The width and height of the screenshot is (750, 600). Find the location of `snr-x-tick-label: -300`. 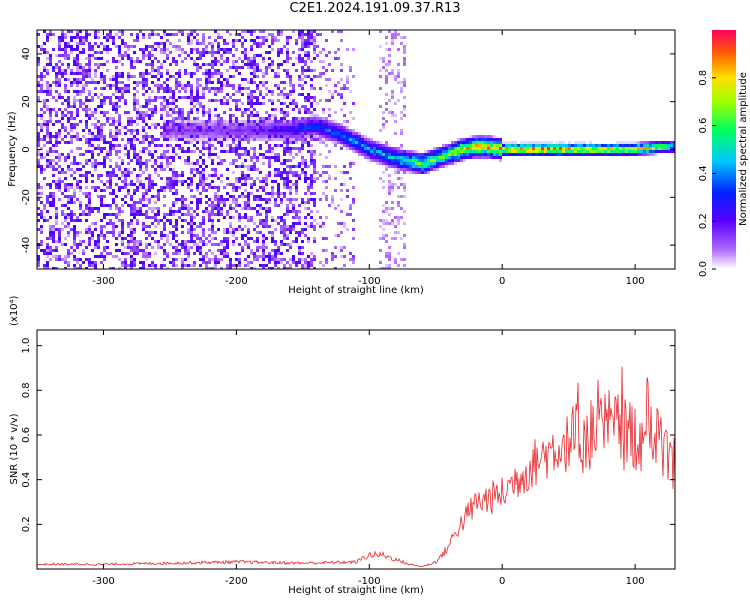

snr-x-tick-label: -300 is located at coordinates (103, 581).